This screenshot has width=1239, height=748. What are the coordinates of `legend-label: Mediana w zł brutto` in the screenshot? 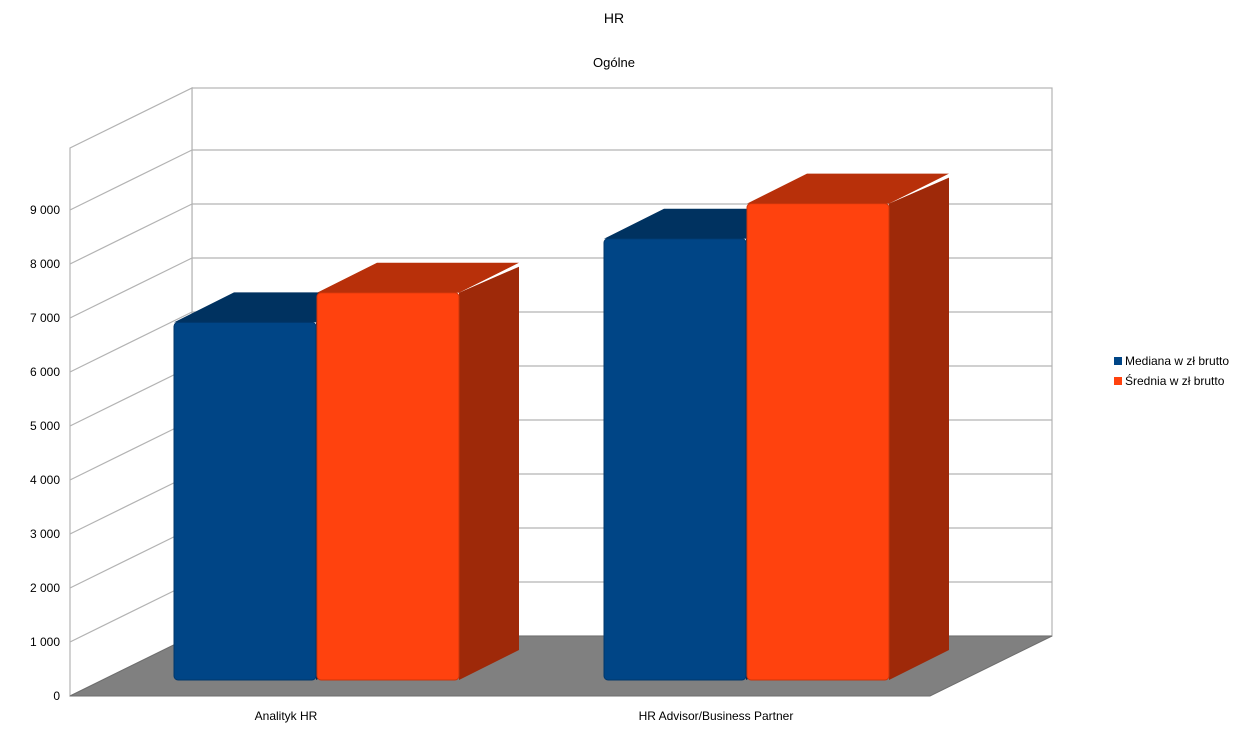 It's located at (1177, 361).